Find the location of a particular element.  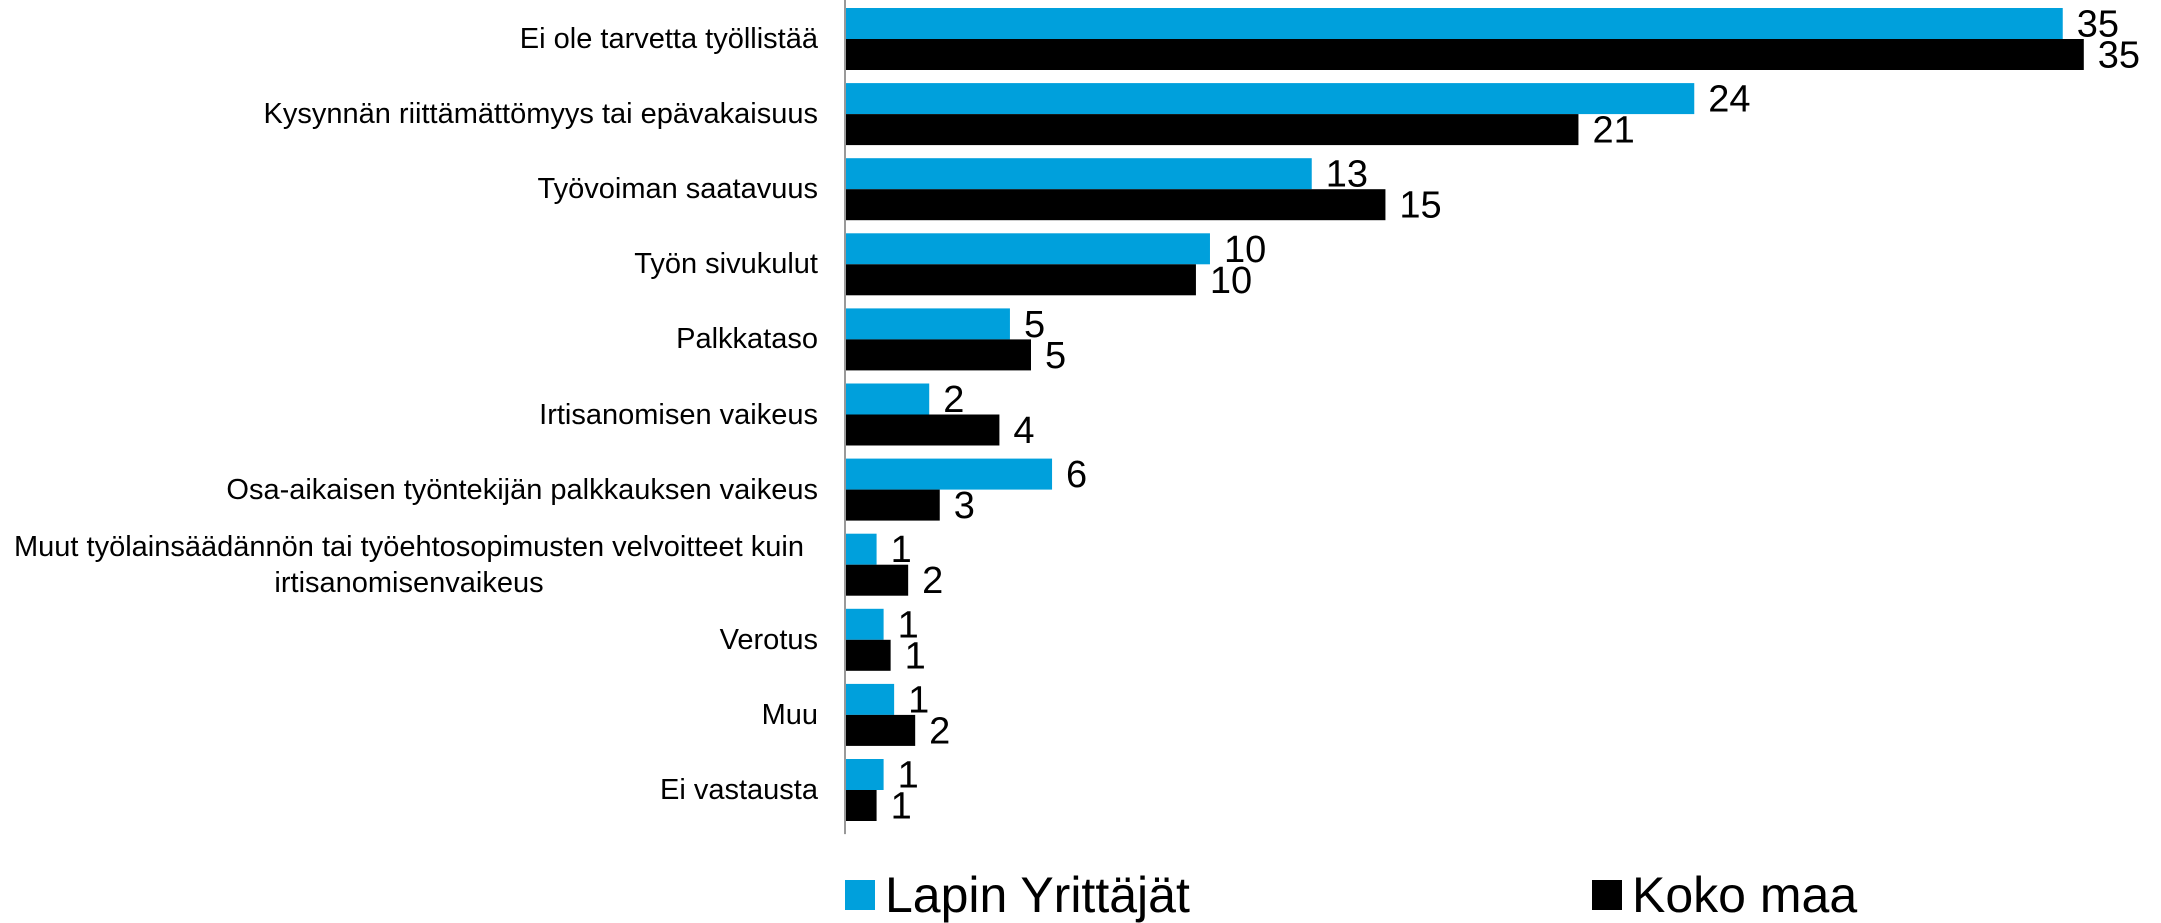

value-label: 4 is located at coordinates (1023, 431).